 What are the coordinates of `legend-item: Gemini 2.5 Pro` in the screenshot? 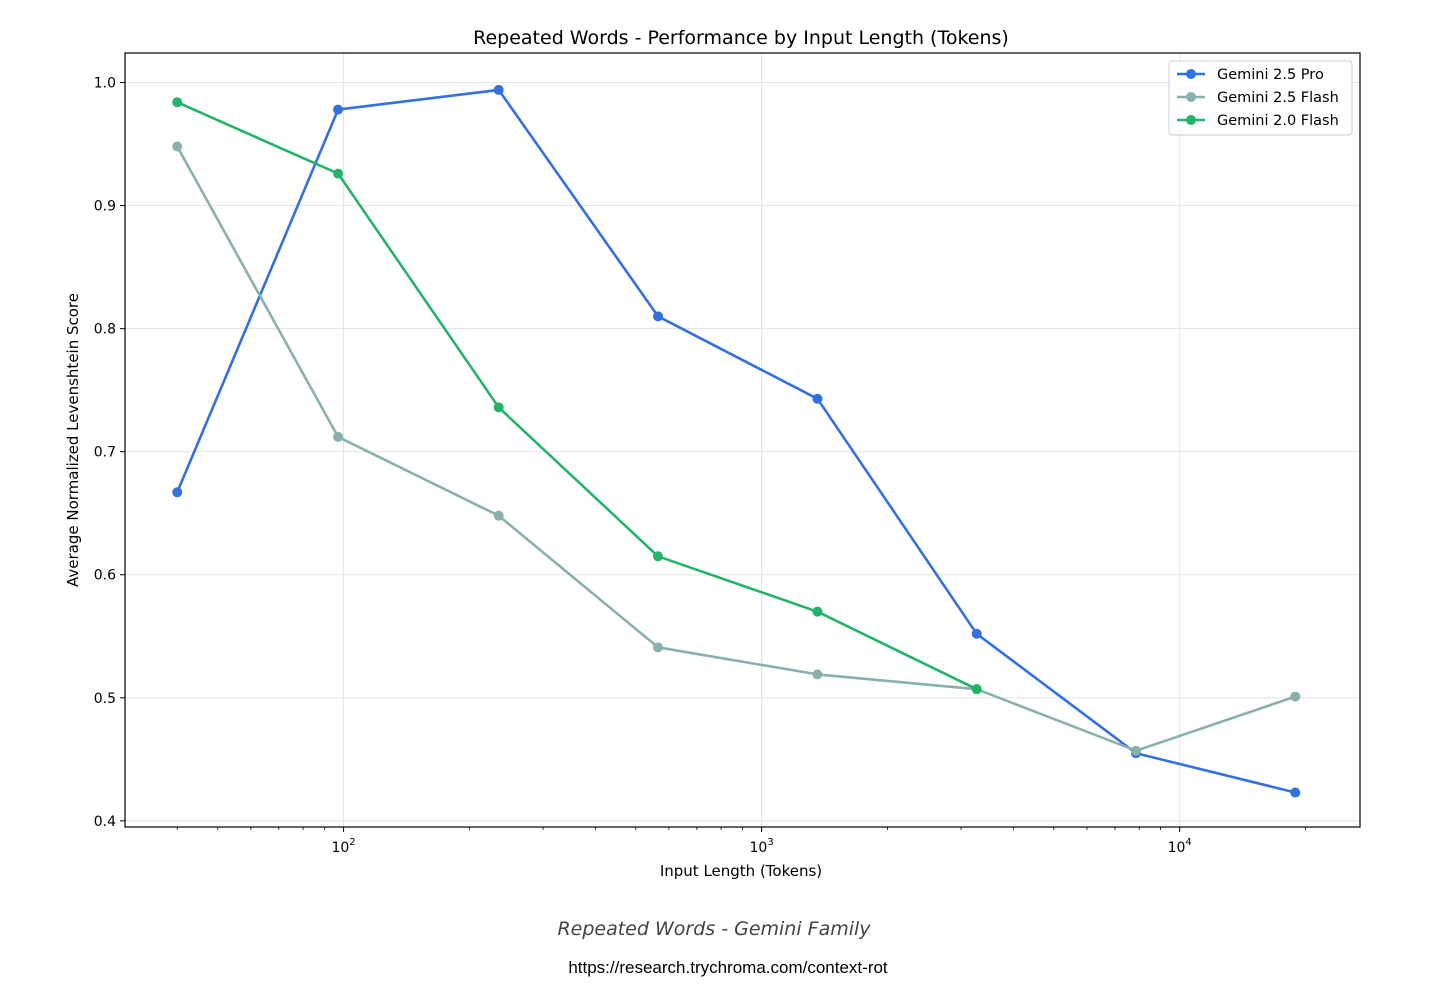 It's located at (1250, 75).